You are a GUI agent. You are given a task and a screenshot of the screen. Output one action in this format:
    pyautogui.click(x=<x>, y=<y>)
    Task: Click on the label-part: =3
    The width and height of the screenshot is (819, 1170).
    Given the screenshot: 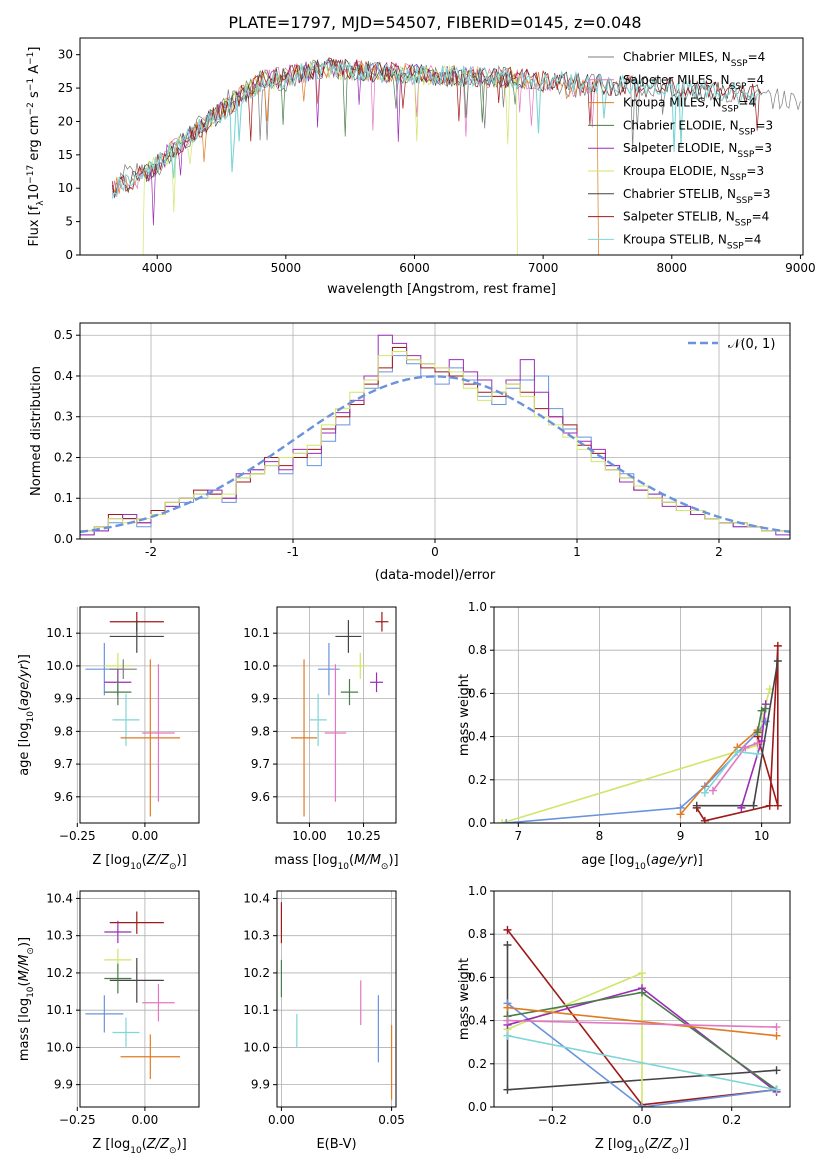 What is the action you would take?
    pyautogui.click(x=763, y=148)
    